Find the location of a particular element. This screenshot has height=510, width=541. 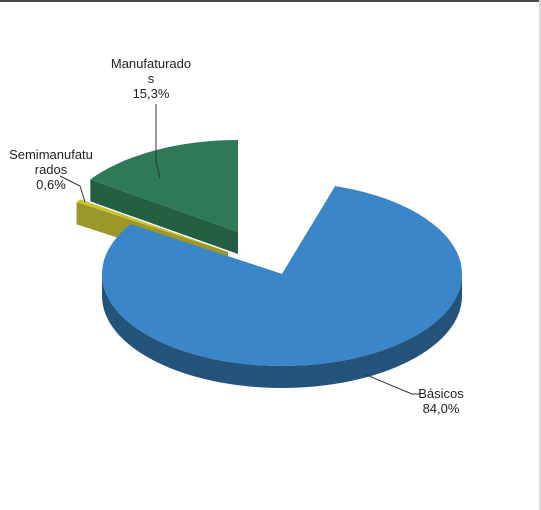

label-line: rados is located at coordinates (51, 169).